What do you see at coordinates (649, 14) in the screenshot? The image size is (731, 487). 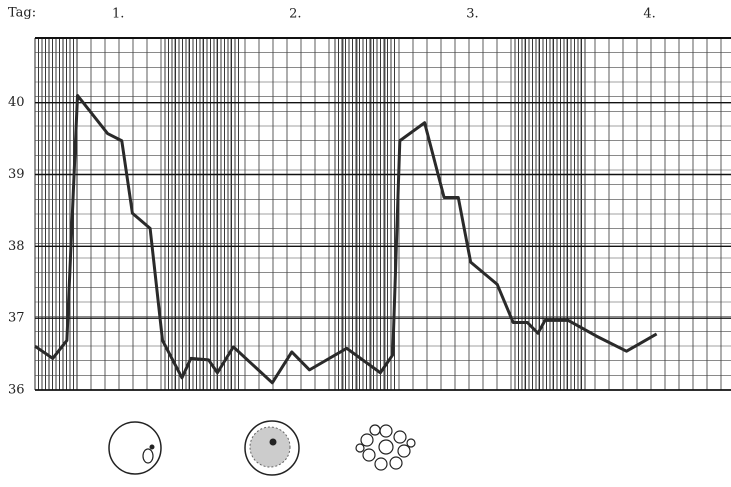 I see `x-tick-label: 4.` at bounding box center [649, 14].